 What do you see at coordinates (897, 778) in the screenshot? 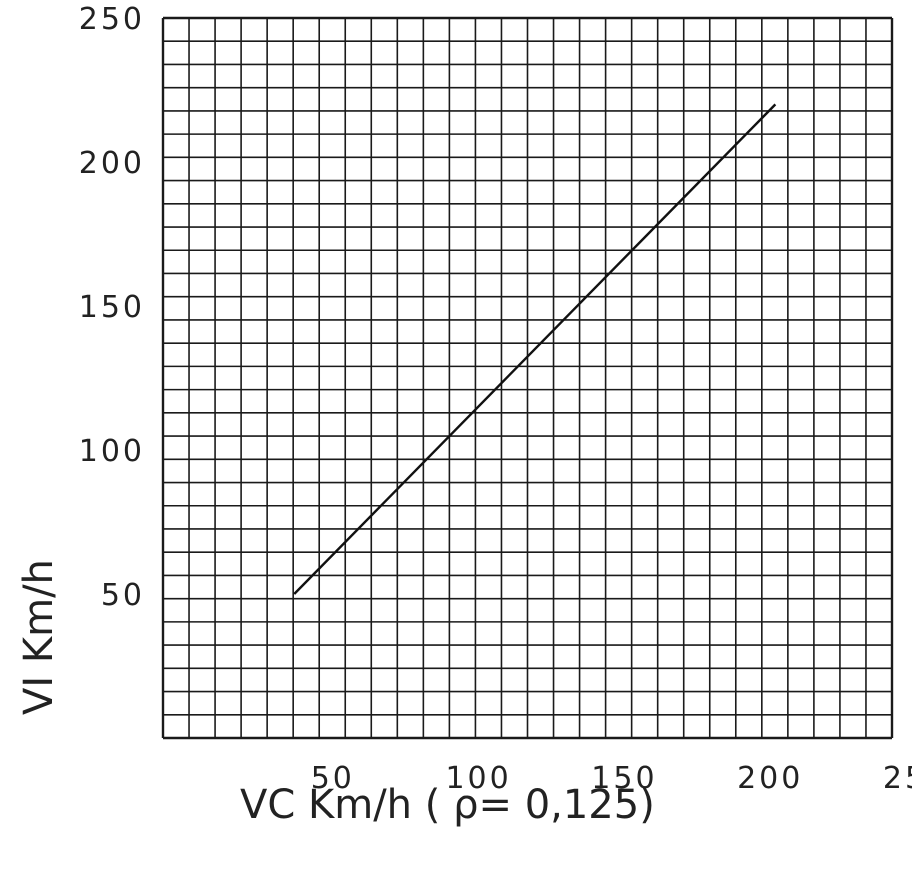
I see `x-tick-label: 250` at bounding box center [897, 778].